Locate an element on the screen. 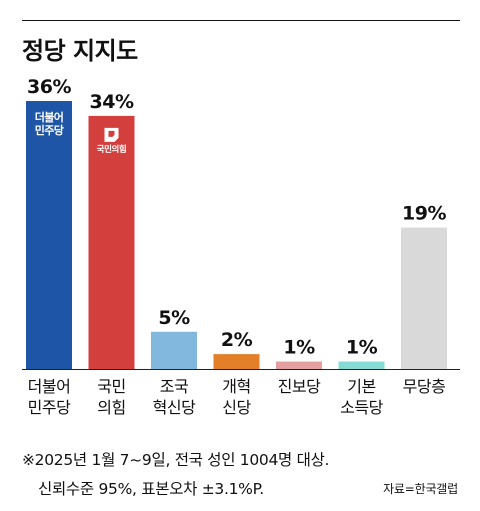  value-label-2: 5% is located at coordinates (174, 318).